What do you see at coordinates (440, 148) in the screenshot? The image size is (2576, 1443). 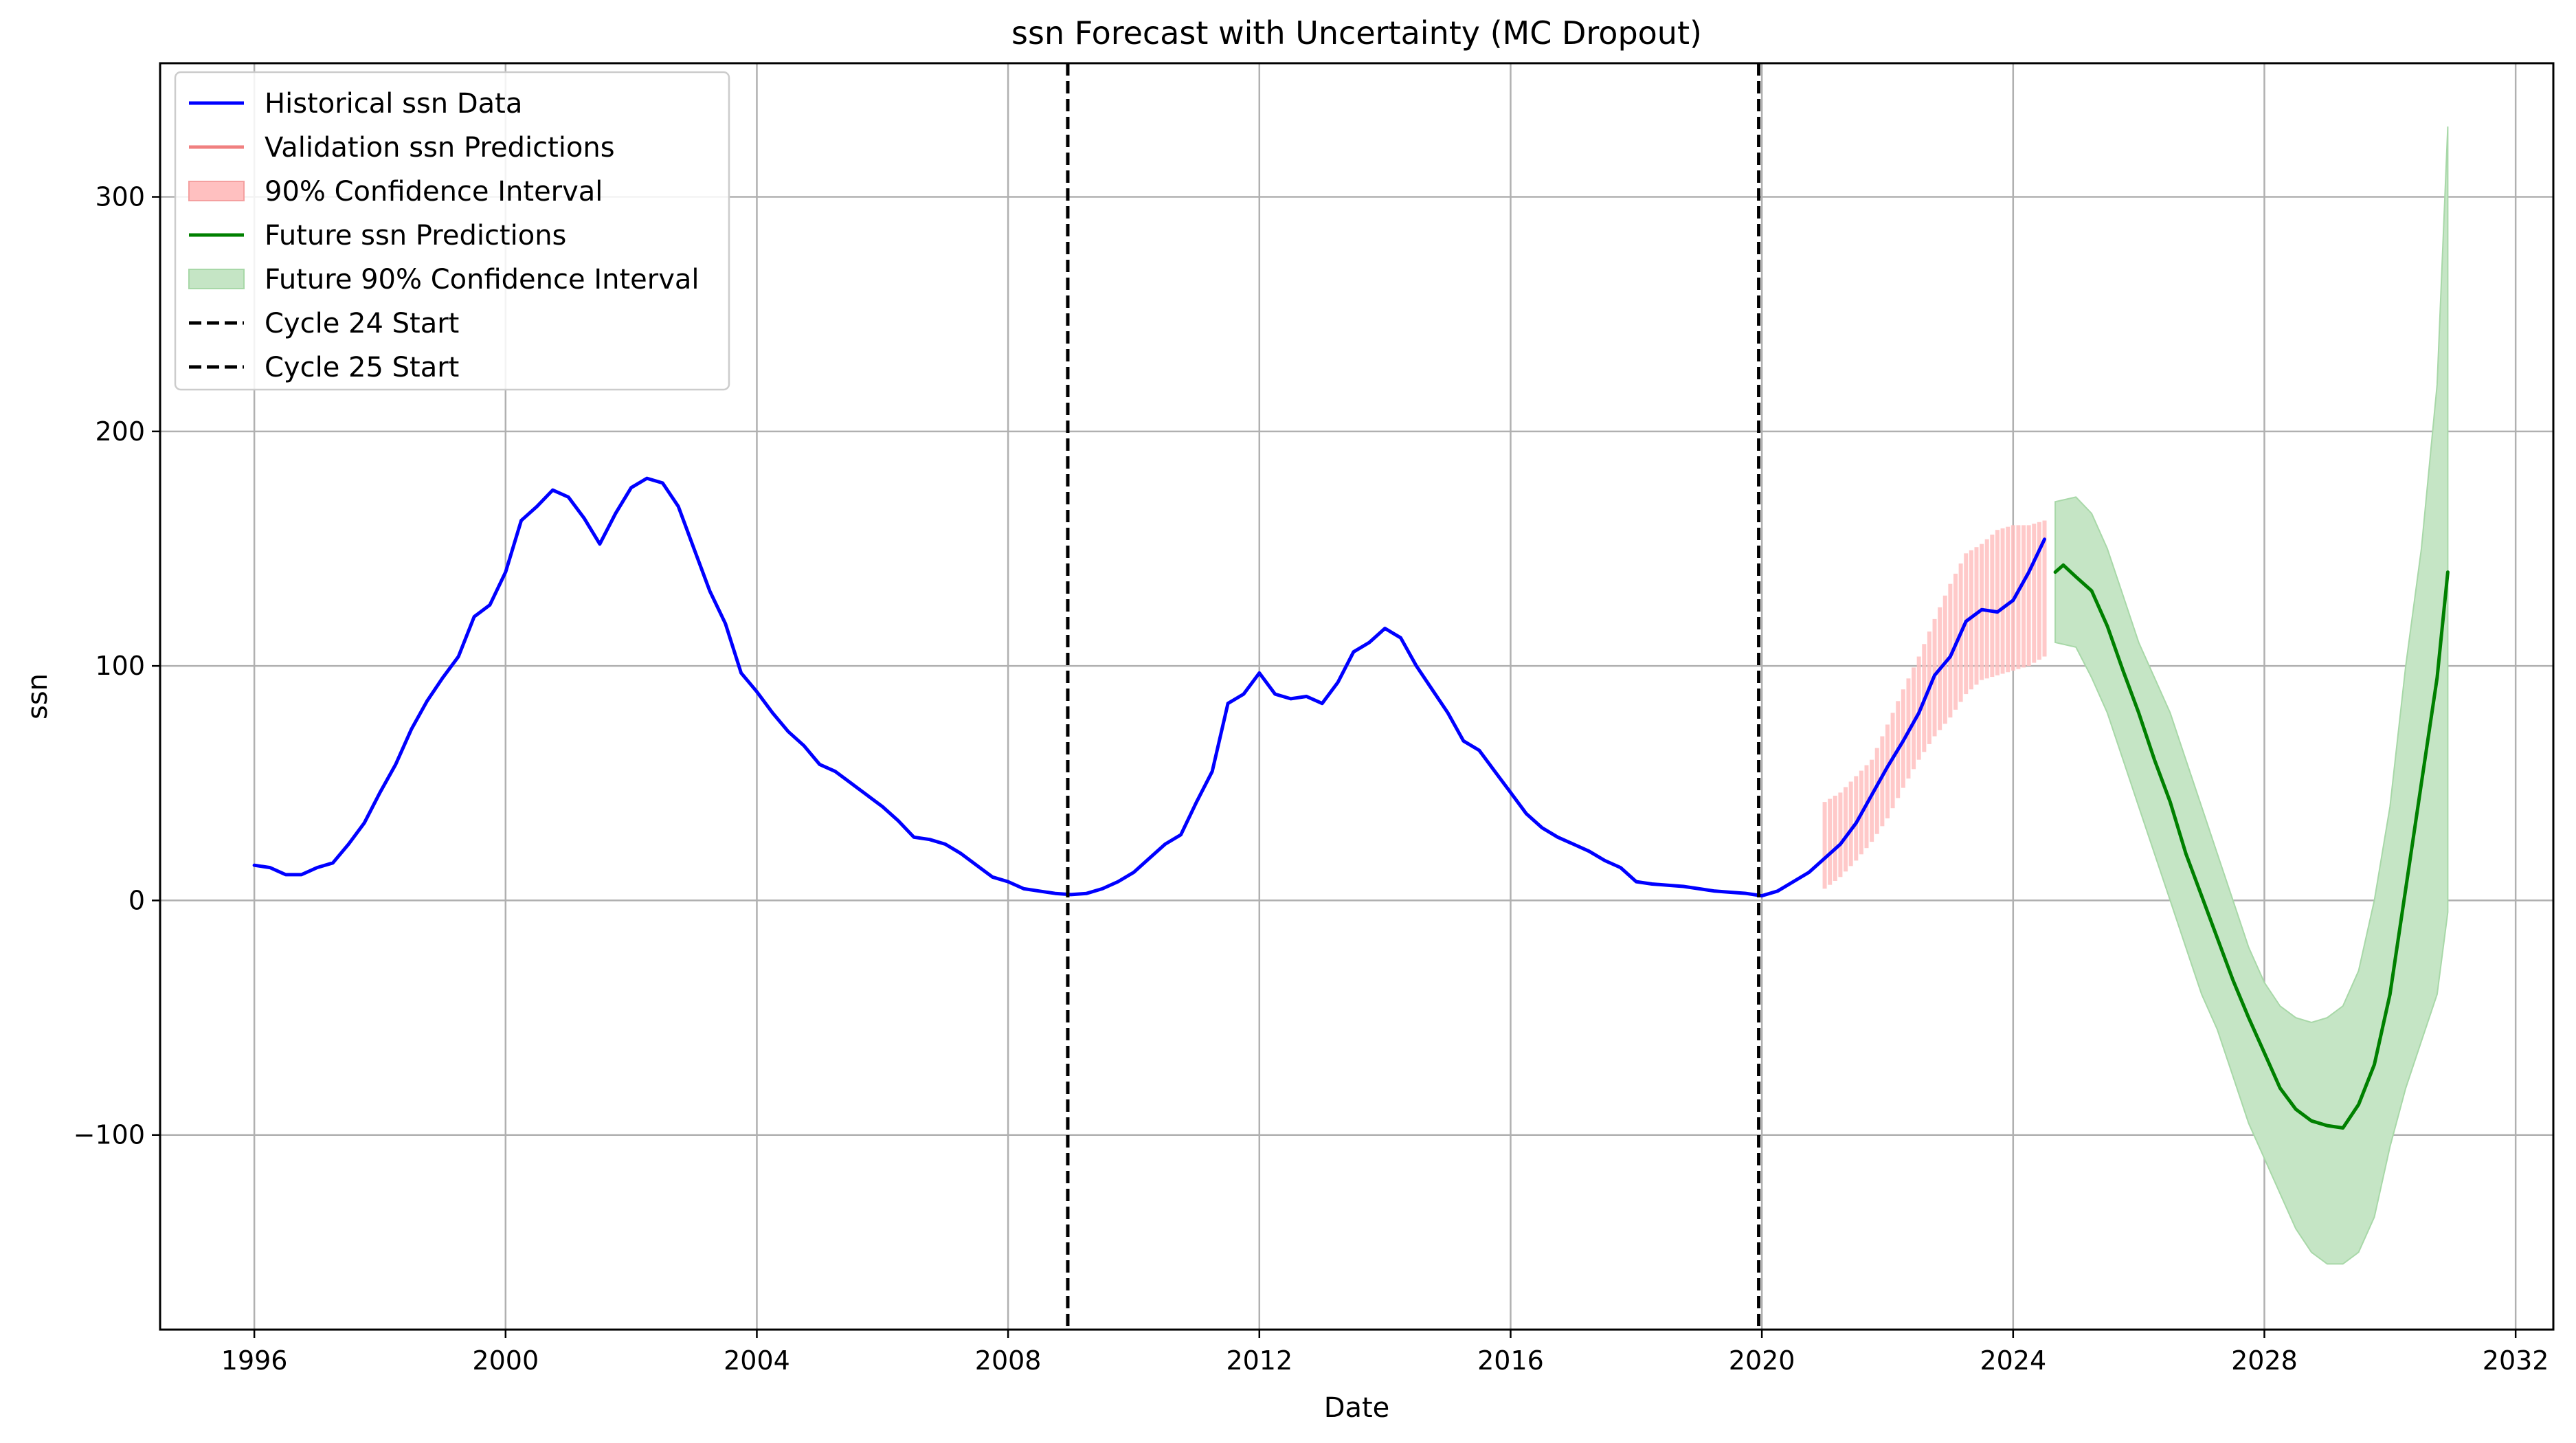 I see `legend-label-validation-ssn-predictions: Validation ssn Predictions` at bounding box center [440, 148].